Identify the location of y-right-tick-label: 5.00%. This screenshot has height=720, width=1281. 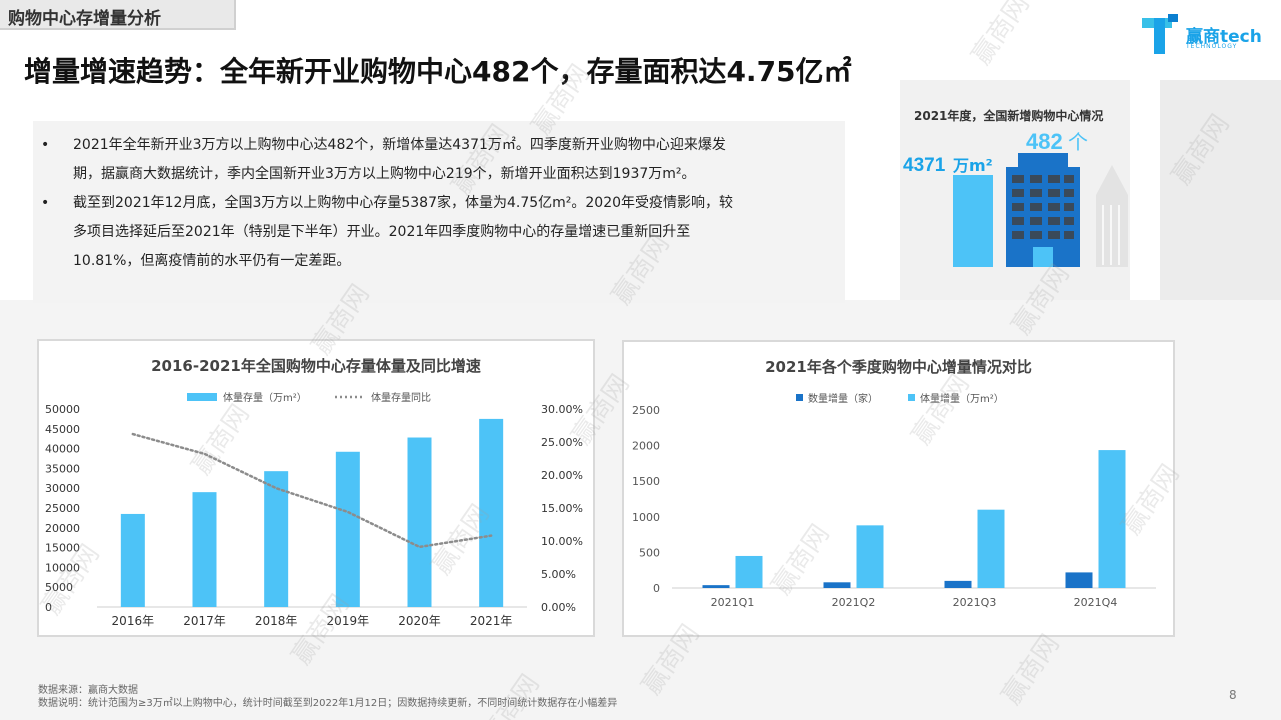
(558, 574).